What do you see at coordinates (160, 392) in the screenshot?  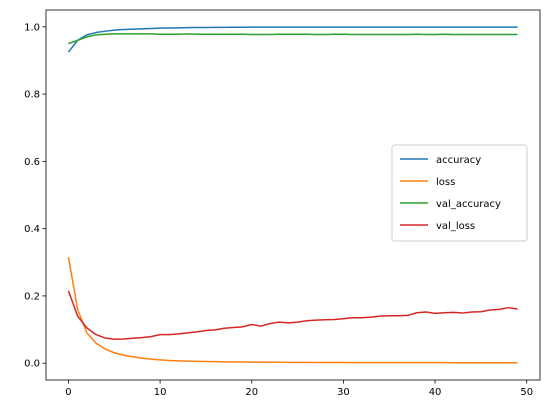 I see `x-tick-label: 10` at bounding box center [160, 392].